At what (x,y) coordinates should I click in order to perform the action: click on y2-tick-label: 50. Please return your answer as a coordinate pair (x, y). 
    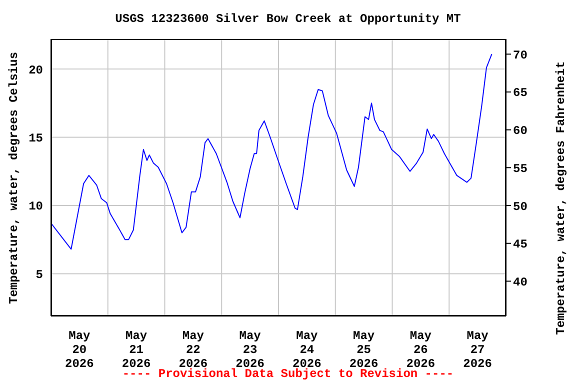
    Looking at the image, I should click on (520, 207).